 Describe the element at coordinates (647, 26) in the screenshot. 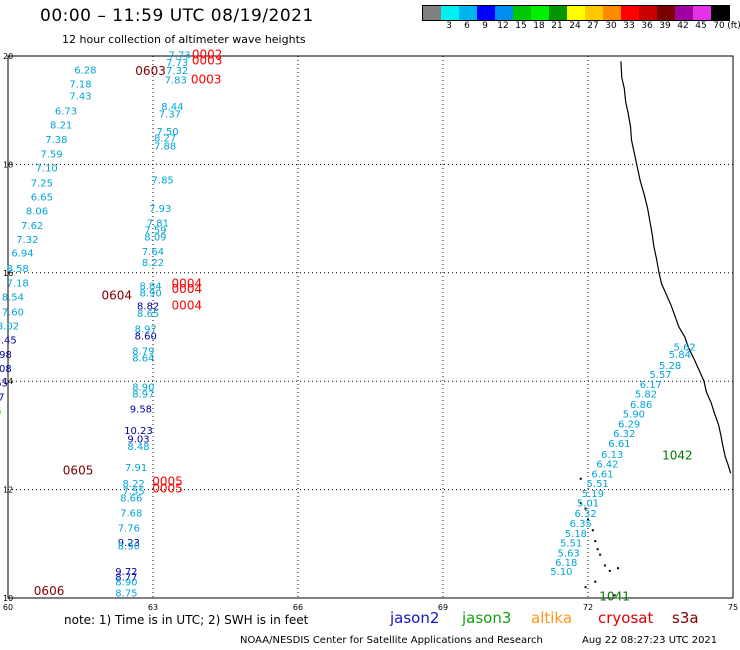

I see `colorbar-tick-label: 36` at that location.